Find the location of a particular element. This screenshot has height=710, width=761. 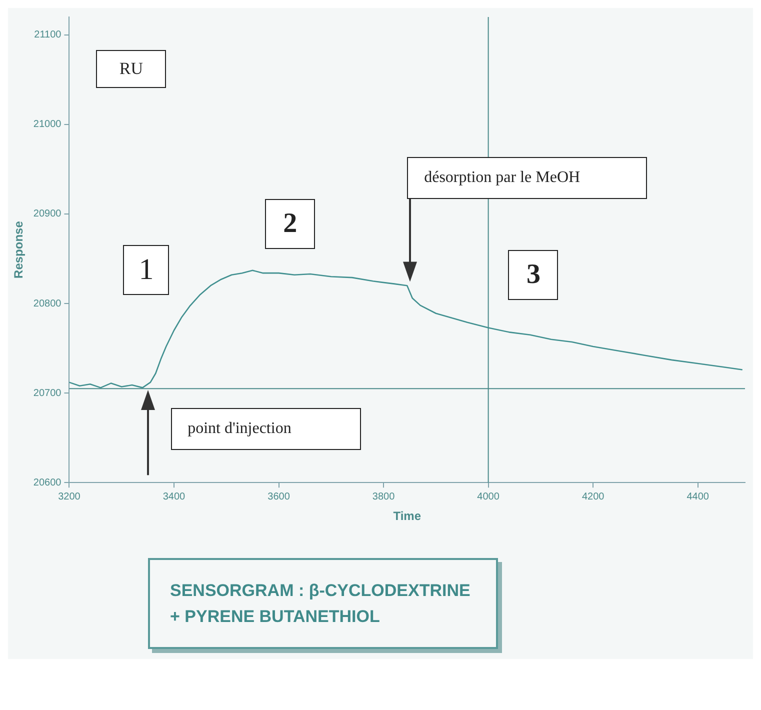

y-tick-label: 20900 is located at coordinates (47, 214).